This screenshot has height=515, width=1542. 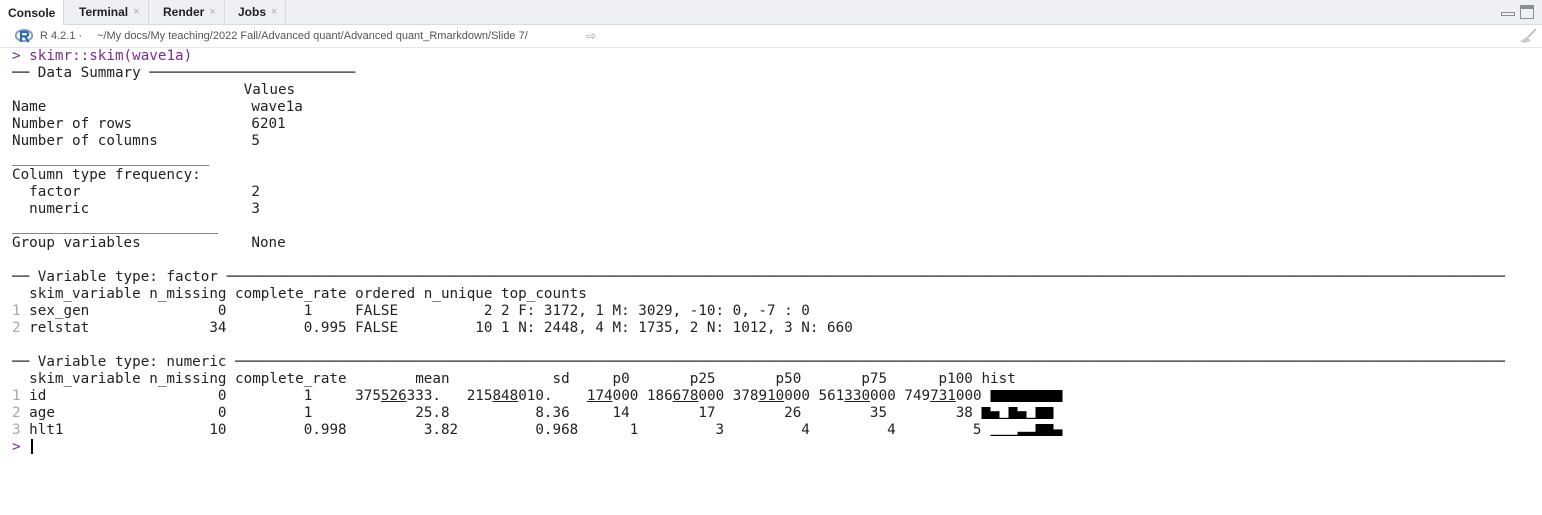 What do you see at coordinates (900, 396) in the screenshot?
I see `row-text: 000 749` at bounding box center [900, 396].